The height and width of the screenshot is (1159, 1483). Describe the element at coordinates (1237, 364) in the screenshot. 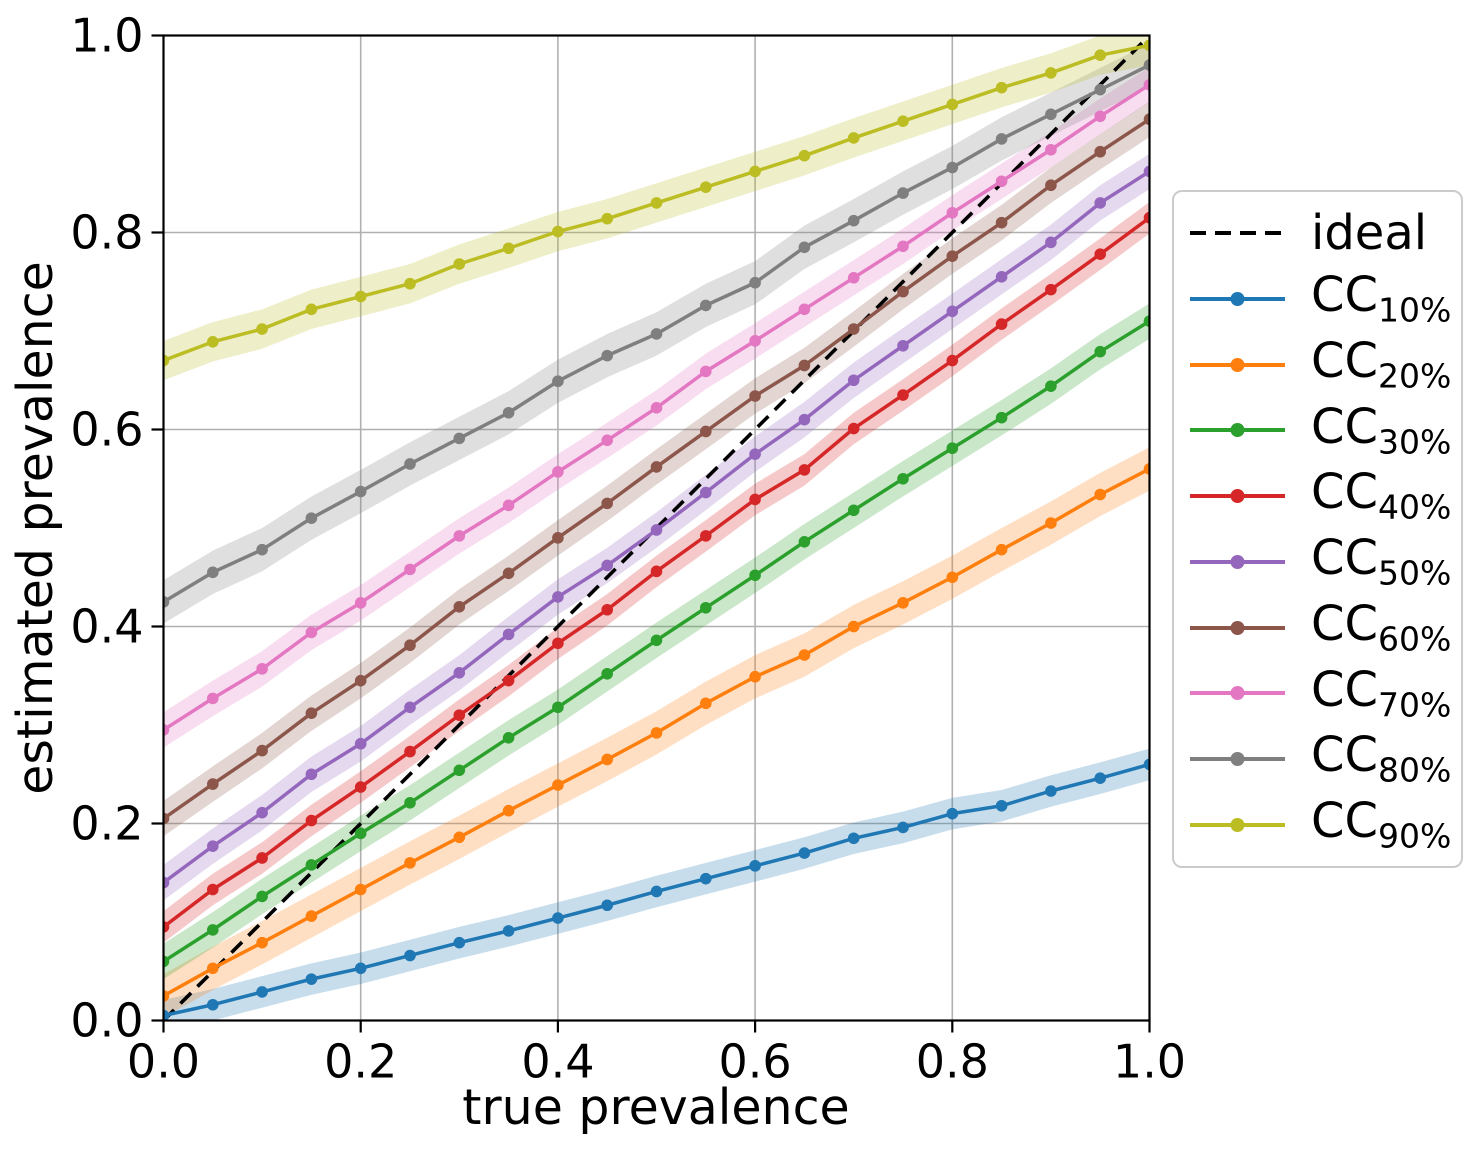

I see `legend-sample-cc-20-icon` at that location.